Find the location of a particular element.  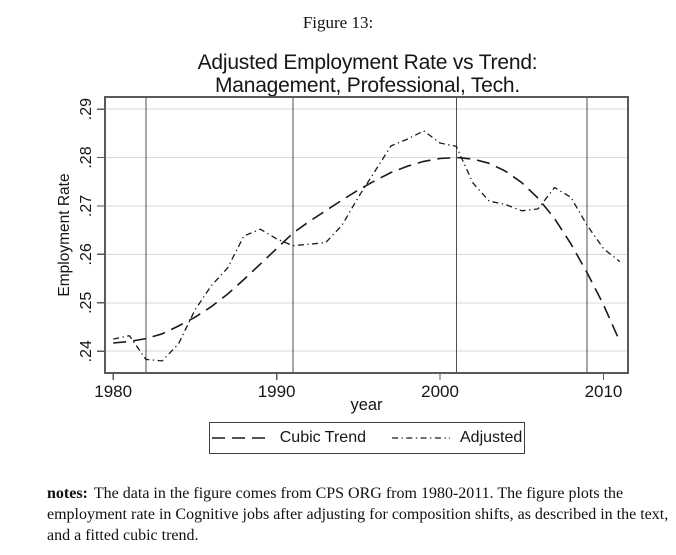

x-tick-label: 2010 is located at coordinates (604, 391).